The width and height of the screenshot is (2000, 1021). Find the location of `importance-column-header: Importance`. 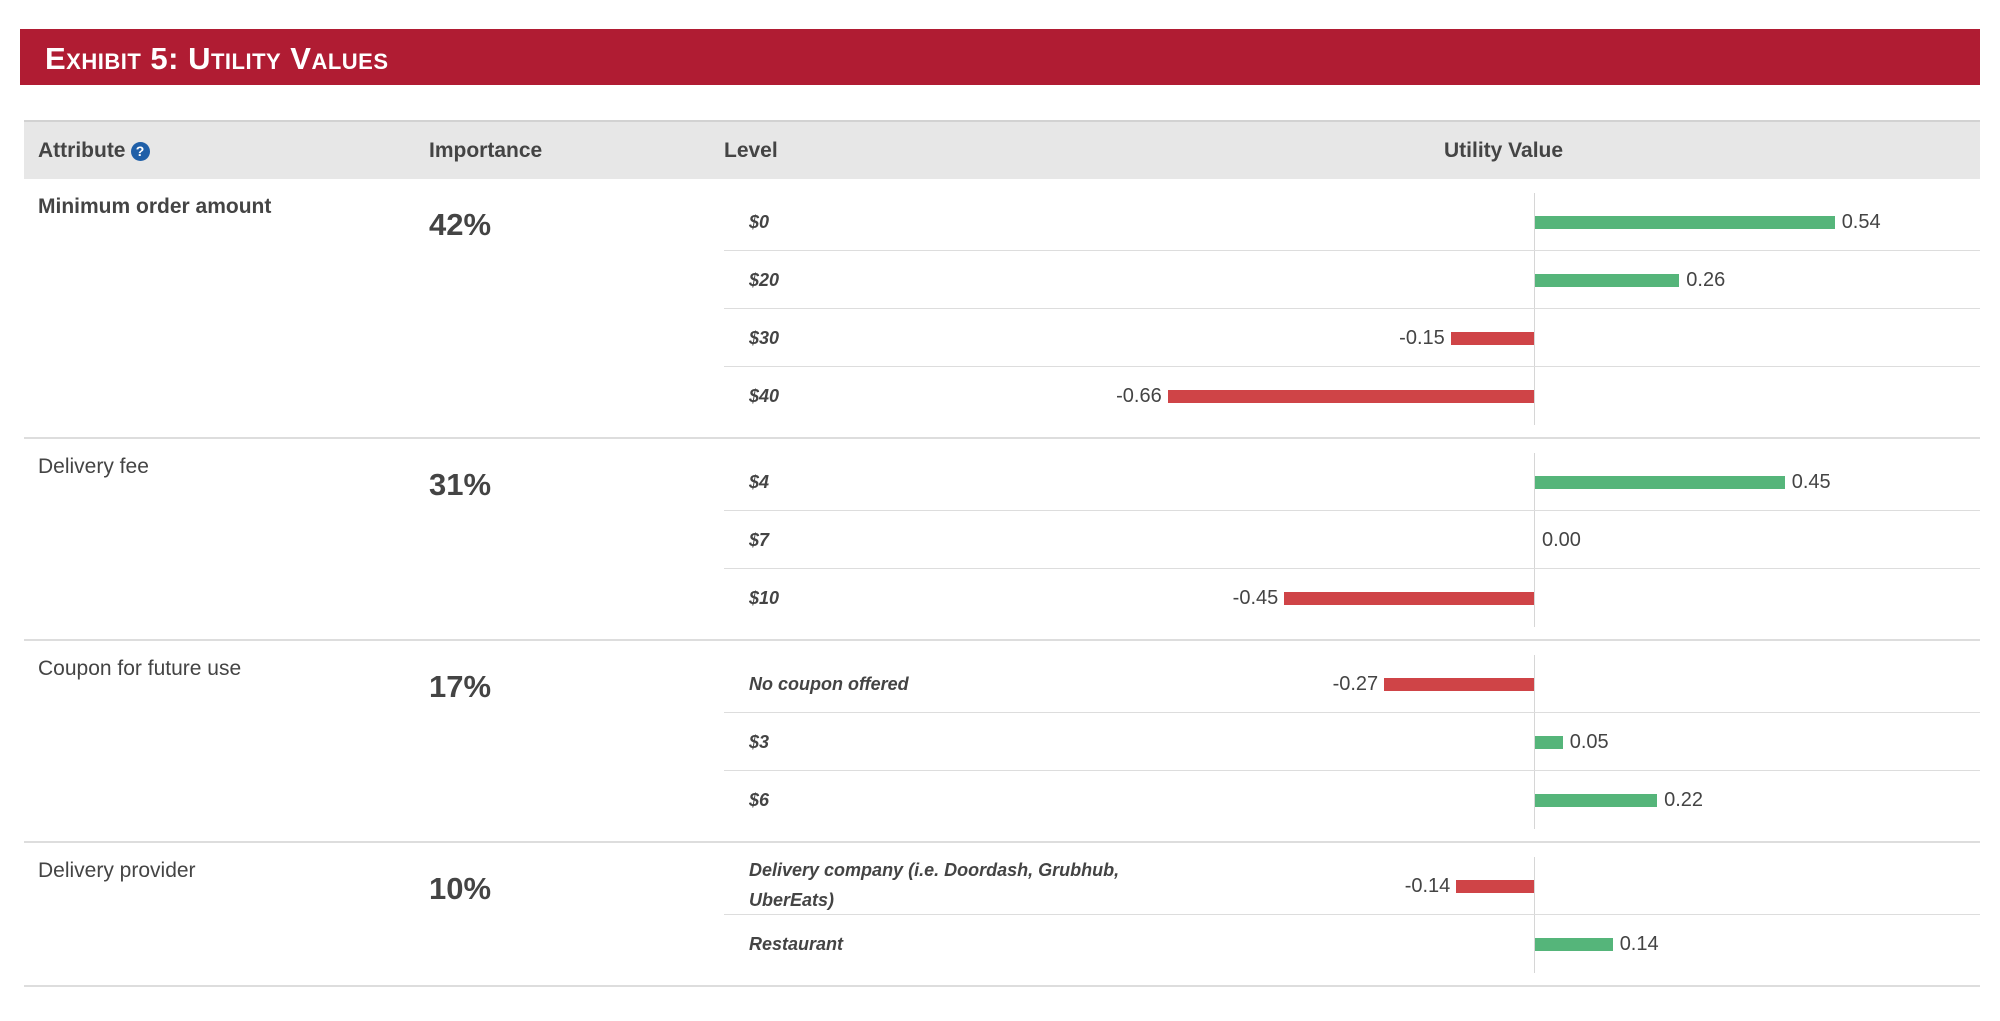

importance-column-header: Importance is located at coordinates (486, 150).